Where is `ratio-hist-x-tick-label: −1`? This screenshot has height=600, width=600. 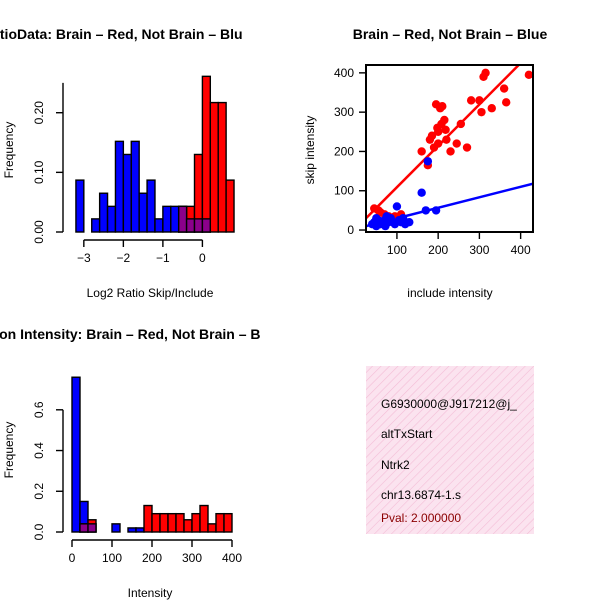 ratio-hist-x-tick-label: −1 is located at coordinates (163, 258).